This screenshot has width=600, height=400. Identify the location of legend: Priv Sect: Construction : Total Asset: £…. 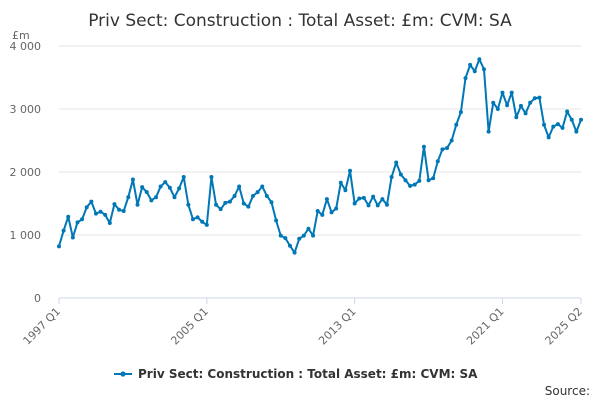
(296, 374).